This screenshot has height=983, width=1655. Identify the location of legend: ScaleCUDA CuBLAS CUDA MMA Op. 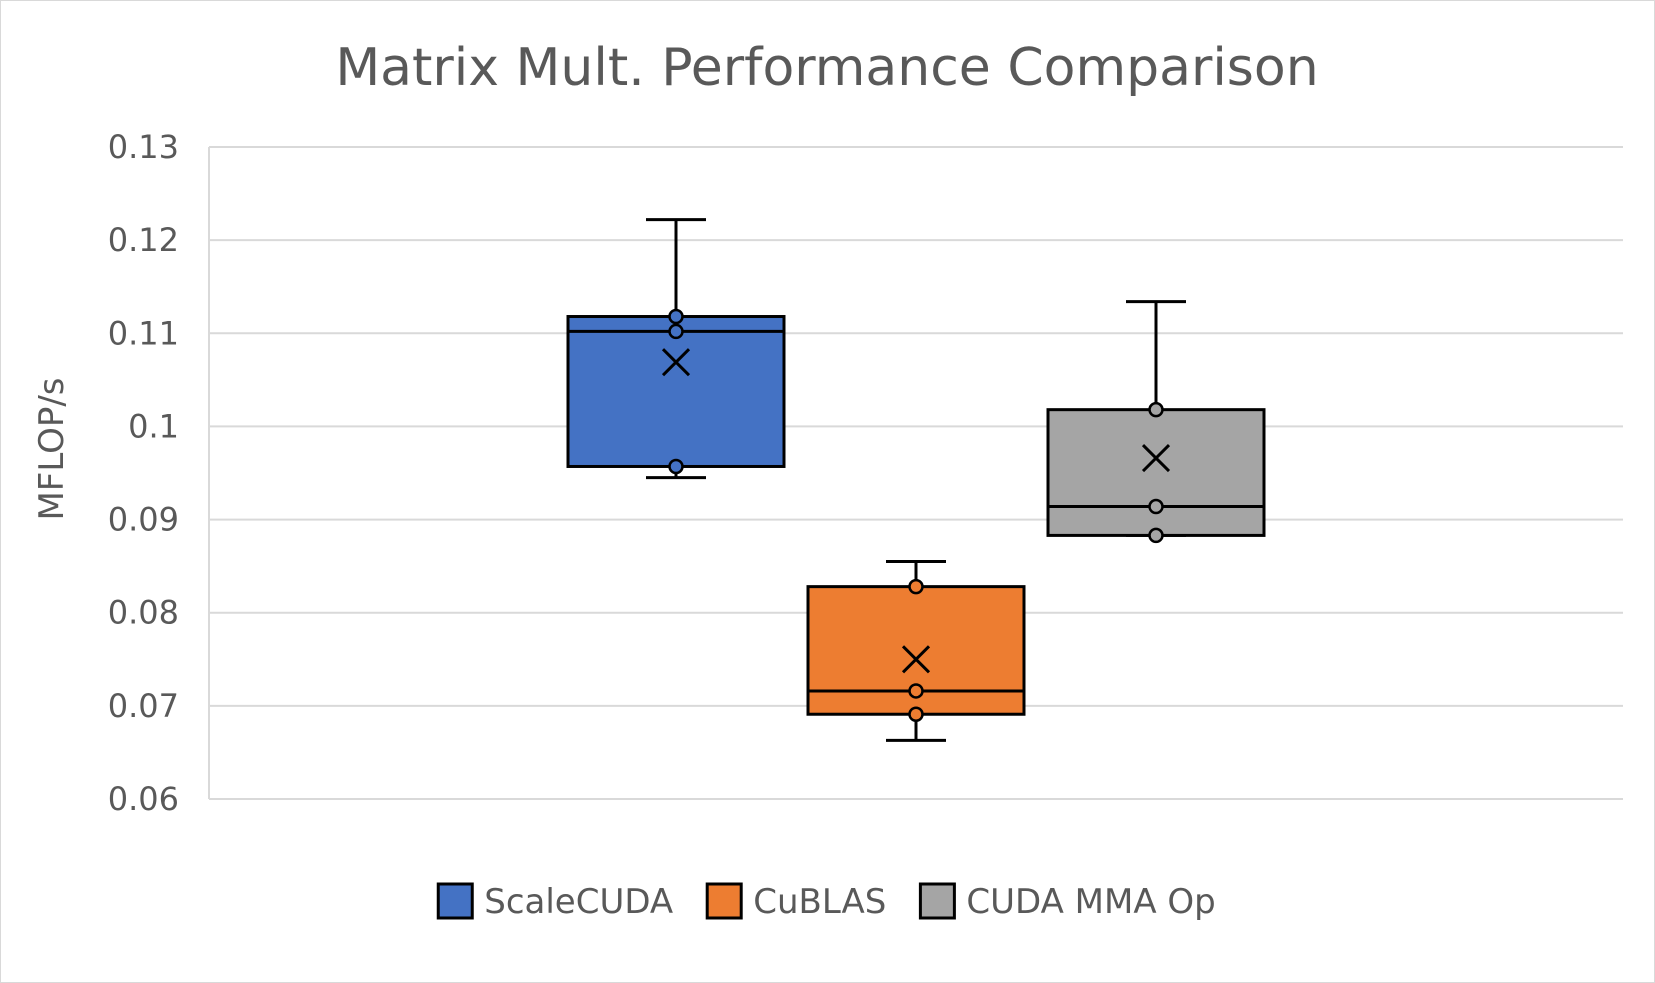
(826, 902).